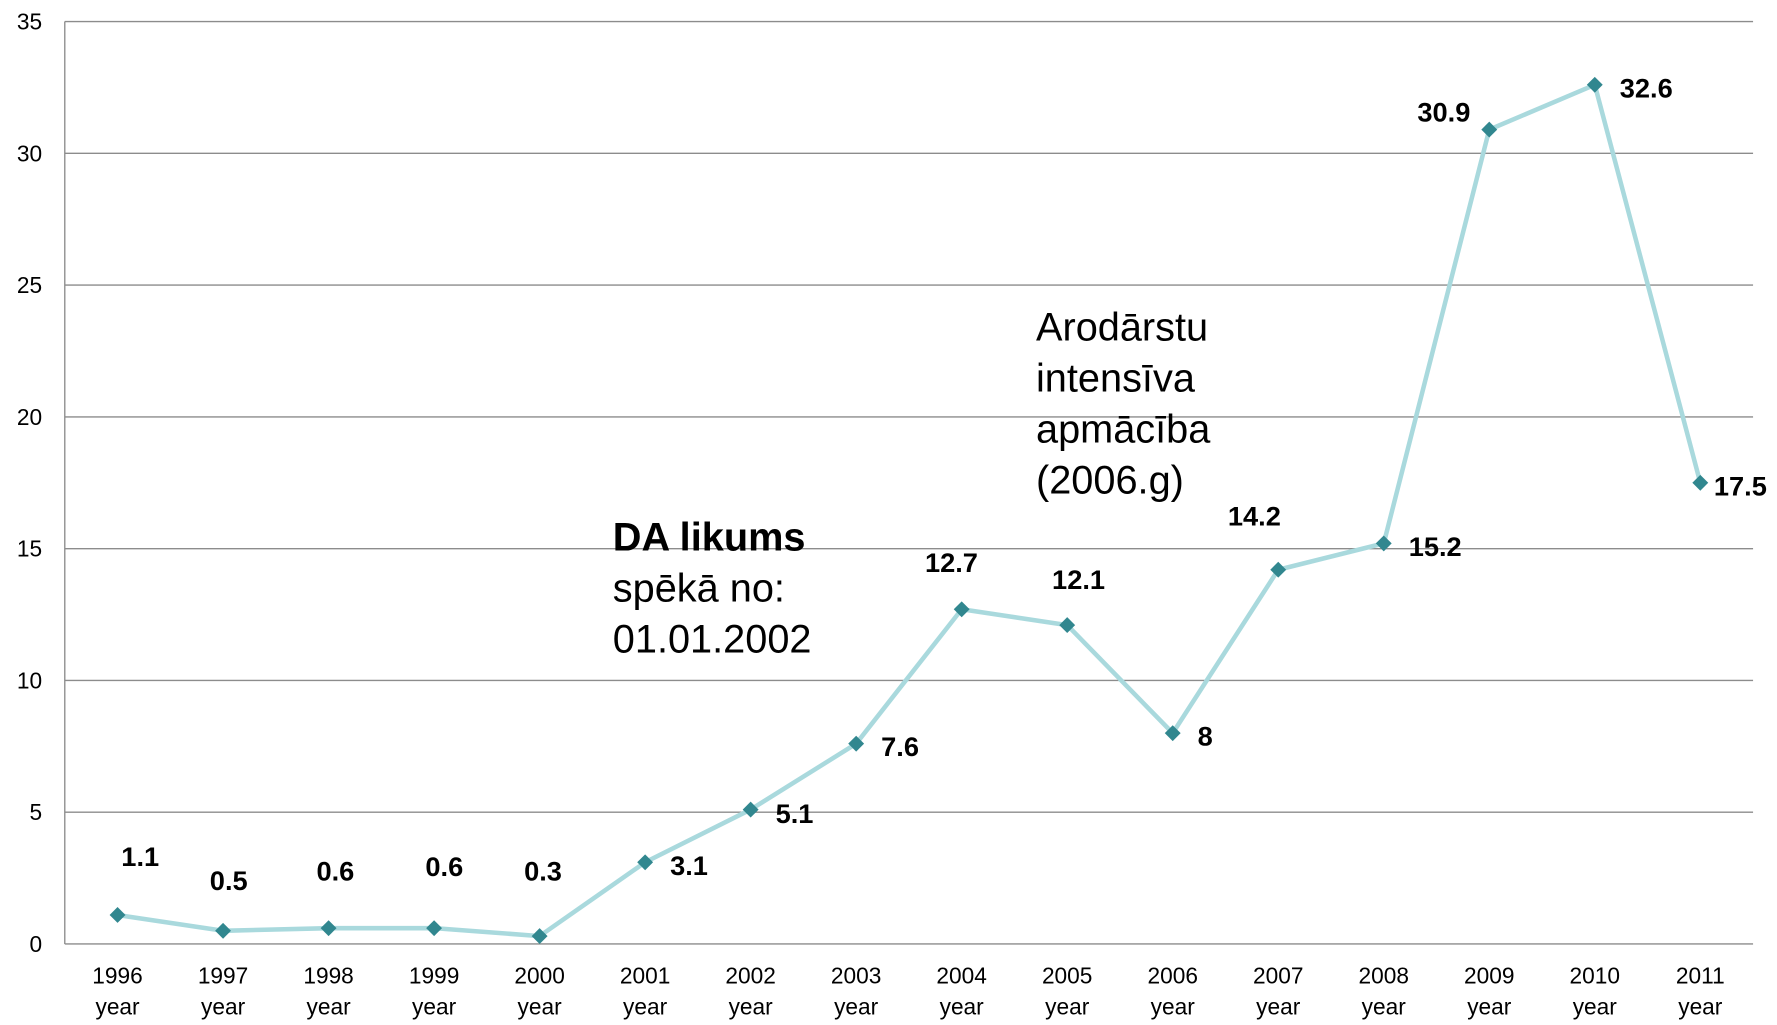  Describe the element at coordinates (229, 880) in the screenshot. I see `data-label: 0.5` at that location.